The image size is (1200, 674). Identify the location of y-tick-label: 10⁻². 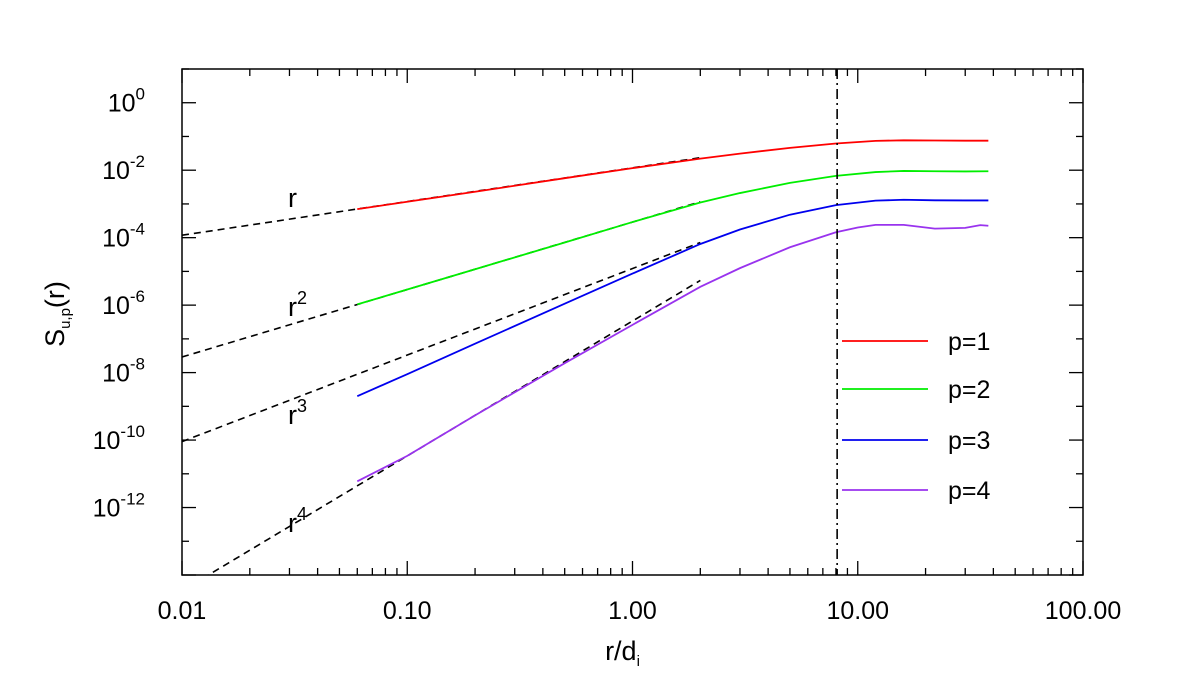
(123, 168).